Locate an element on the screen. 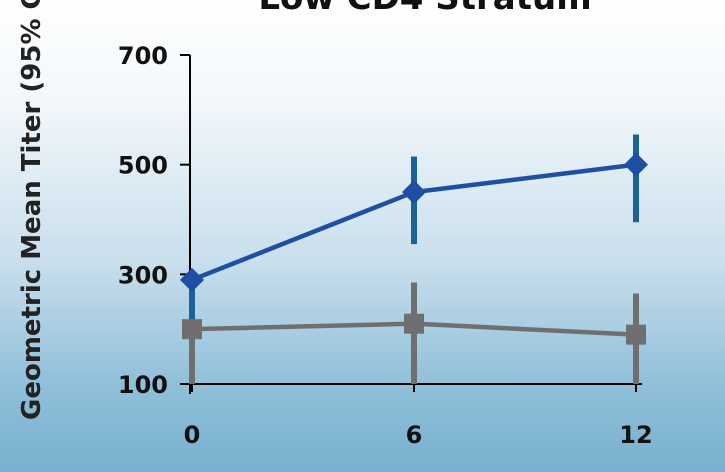 This screenshot has width=725, height=472. y-tick-label: 500 is located at coordinates (143, 166).